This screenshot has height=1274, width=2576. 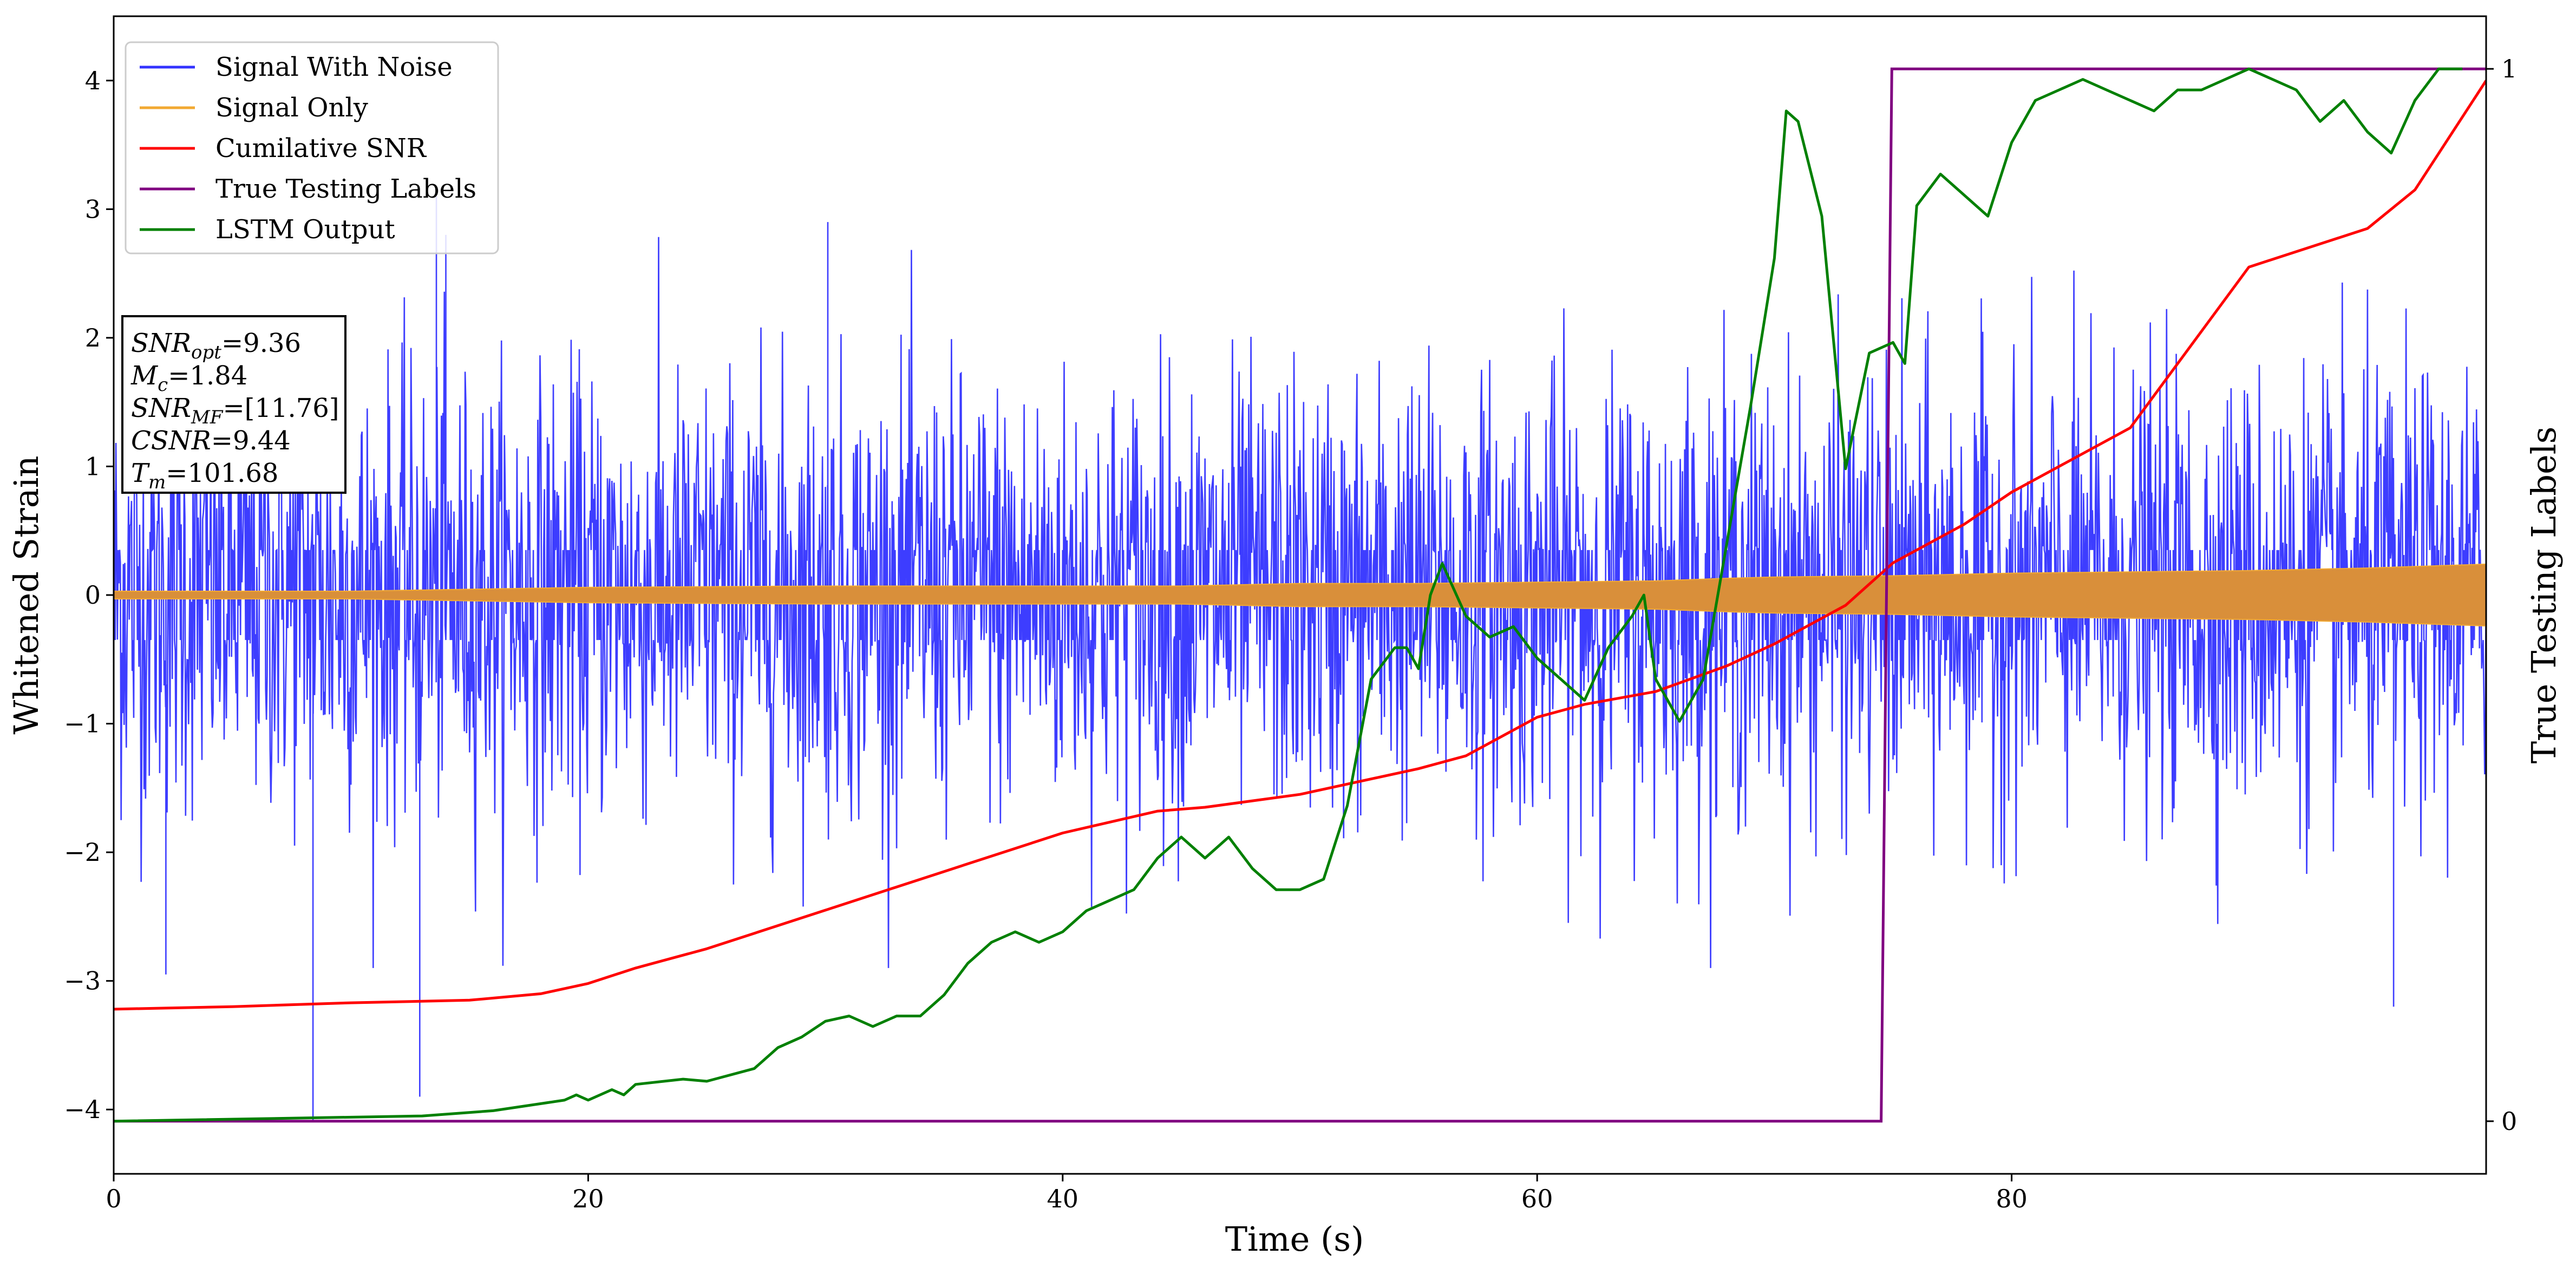 What do you see at coordinates (281, 408) in the screenshot?
I see `annotation-value: =[11.76]` at bounding box center [281, 408].